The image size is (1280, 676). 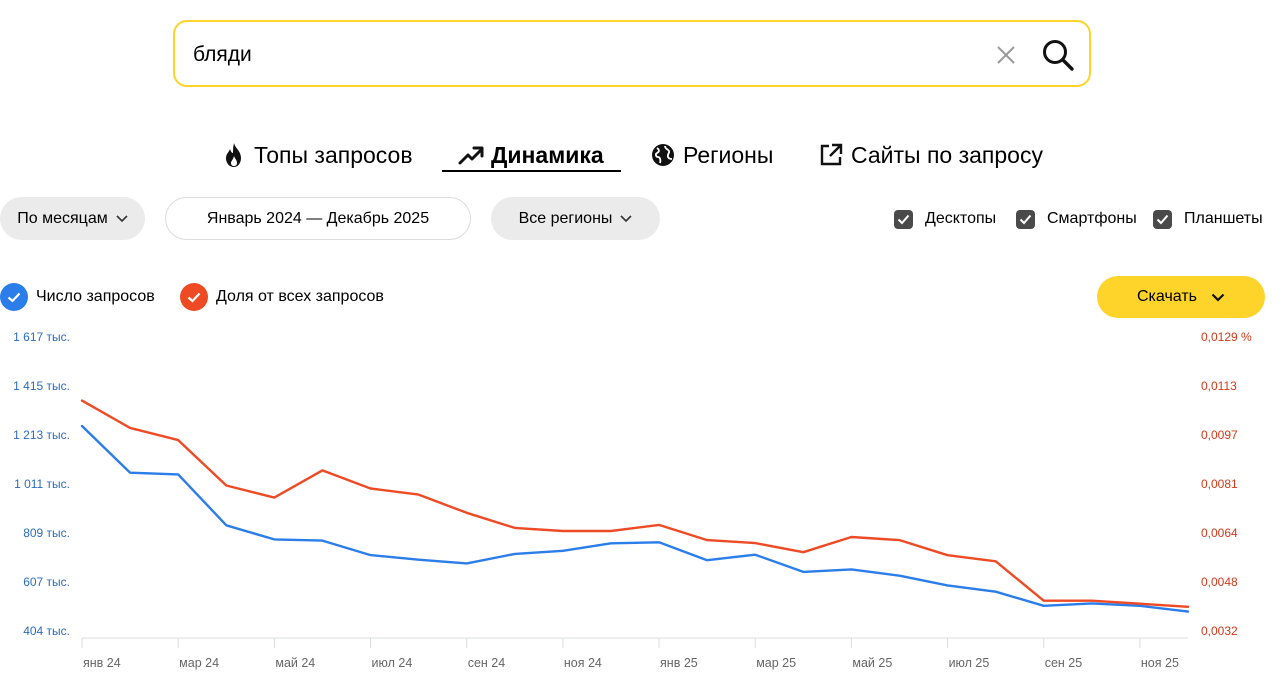 What do you see at coordinates (1219, 484) in the screenshot?
I see `y-right-tick-label: 0,0081` at bounding box center [1219, 484].